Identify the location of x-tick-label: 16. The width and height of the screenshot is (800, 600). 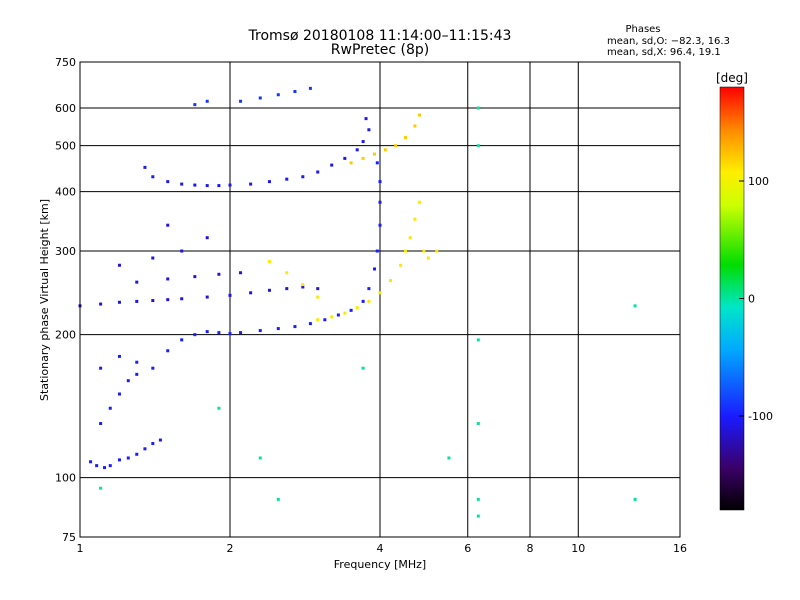
(680, 548).